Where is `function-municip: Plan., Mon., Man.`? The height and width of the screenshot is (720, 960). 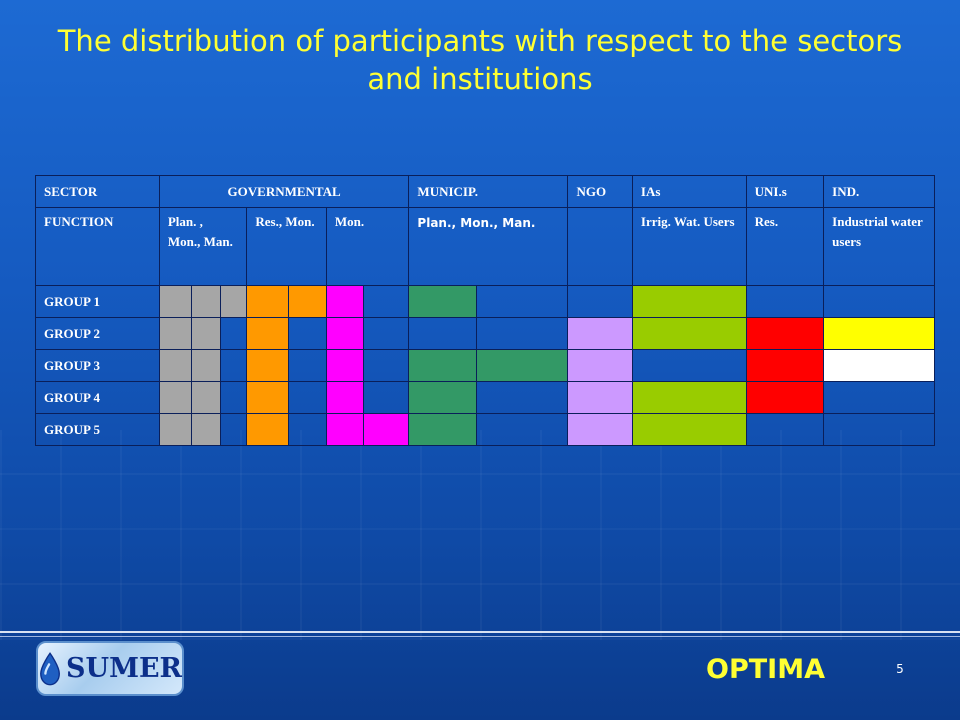 function-municip: Plan., Mon., Man. is located at coordinates (488, 246).